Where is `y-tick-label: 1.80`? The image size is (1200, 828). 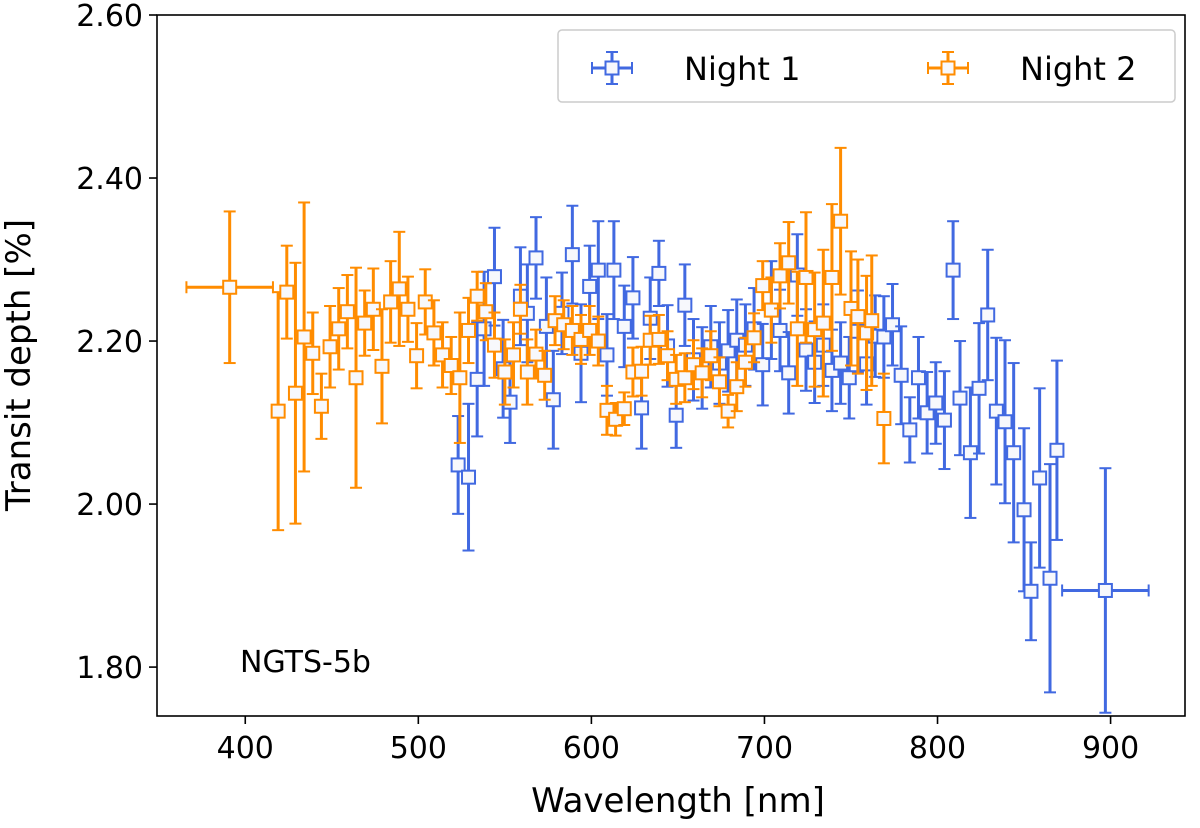
y-tick-label: 1.80 is located at coordinates (109, 668).